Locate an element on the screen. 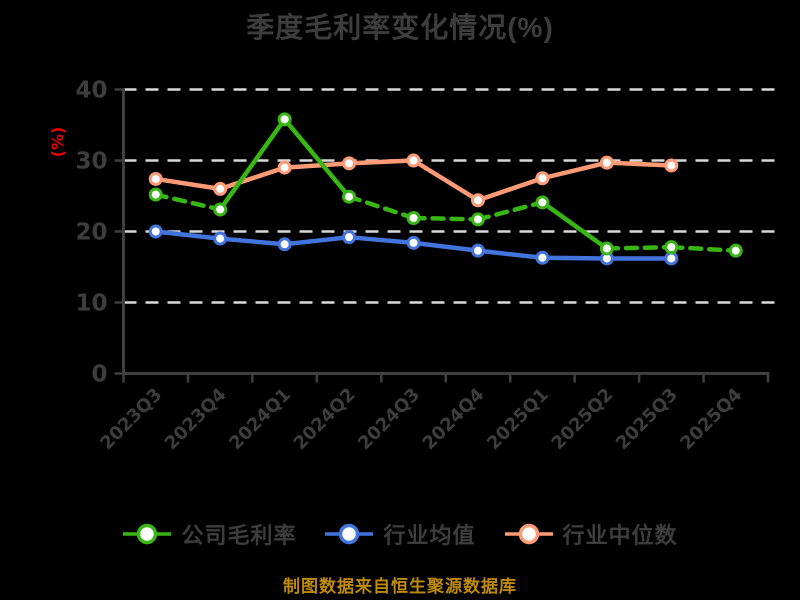  legend-item-industry-median: 行业中位数 is located at coordinates (591, 534).